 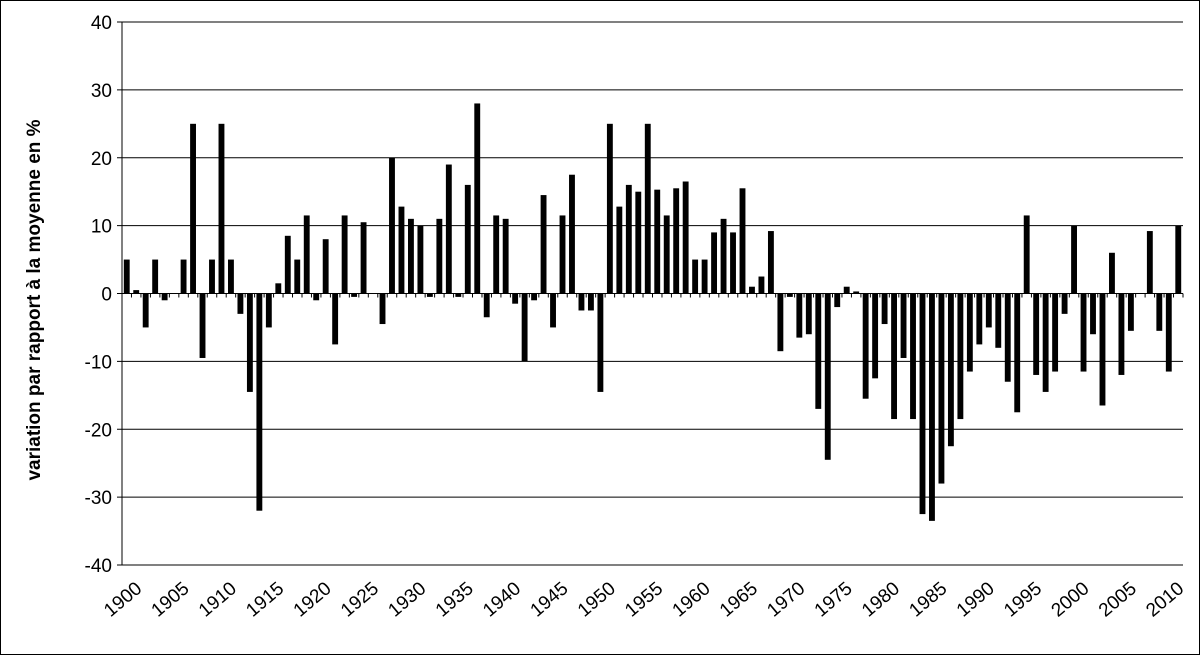 What do you see at coordinates (335, 319) in the screenshot?
I see `bar-1922` at bounding box center [335, 319].